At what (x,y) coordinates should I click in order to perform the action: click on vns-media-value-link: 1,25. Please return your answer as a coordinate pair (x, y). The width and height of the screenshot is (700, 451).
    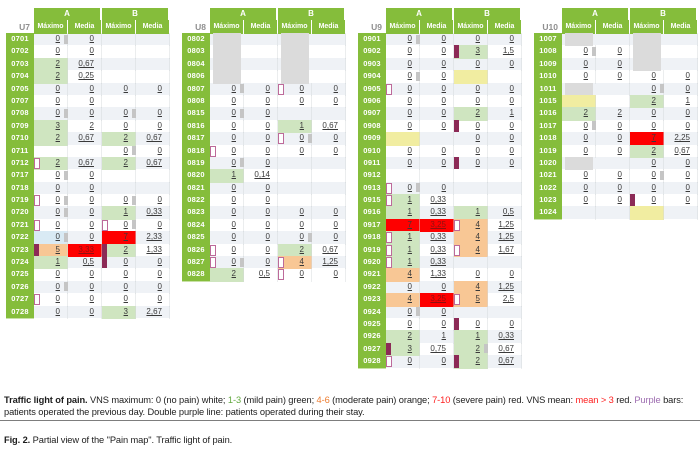
    Looking at the image, I should click on (506, 237).